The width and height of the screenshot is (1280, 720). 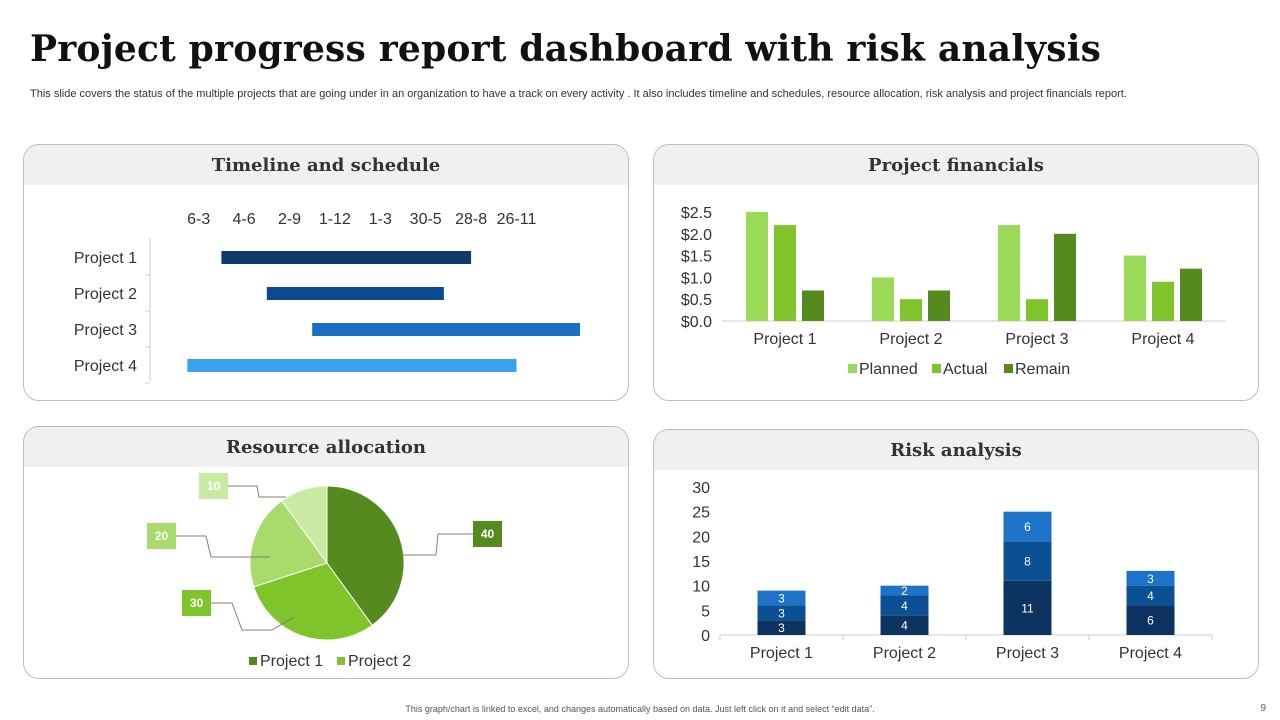 I want to click on pie-callout-label: 10, so click(x=214, y=486).